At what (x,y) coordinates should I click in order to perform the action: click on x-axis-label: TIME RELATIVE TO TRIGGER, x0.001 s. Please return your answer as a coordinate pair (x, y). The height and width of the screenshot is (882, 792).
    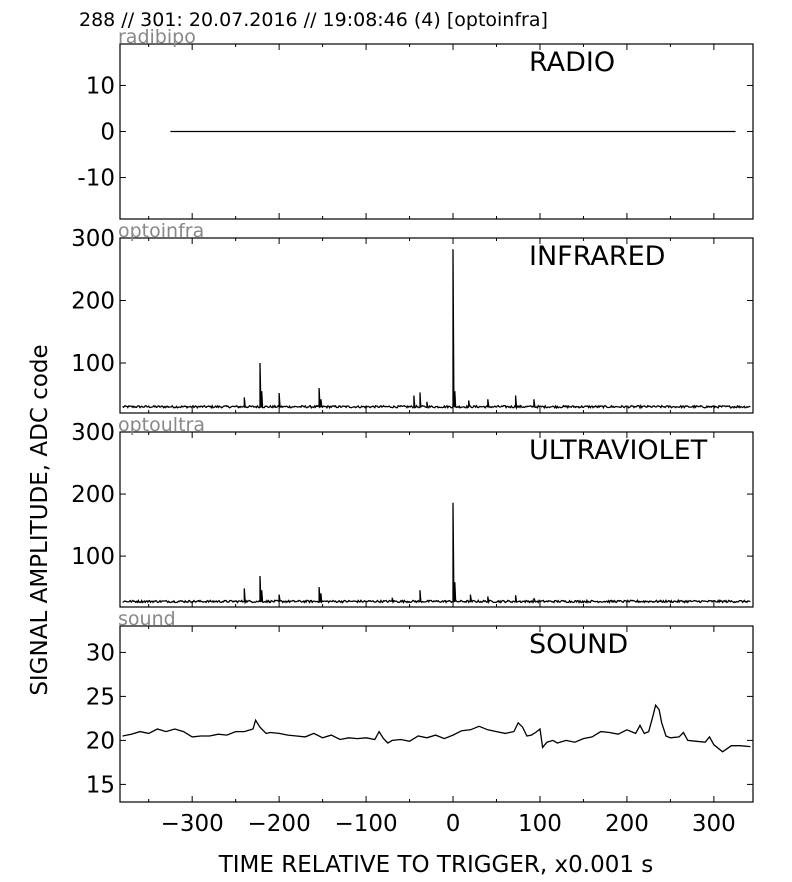
    Looking at the image, I should click on (436, 865).